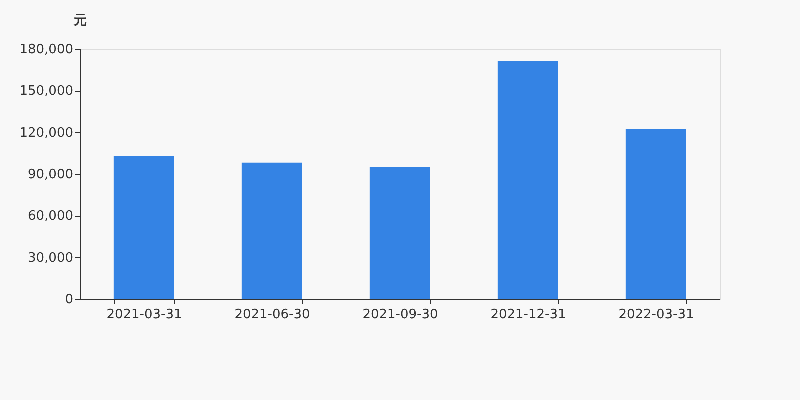  Describe the element at coordinates (51, 175) in the screenshot. I see `y-tick-label: 90,000` at that location.